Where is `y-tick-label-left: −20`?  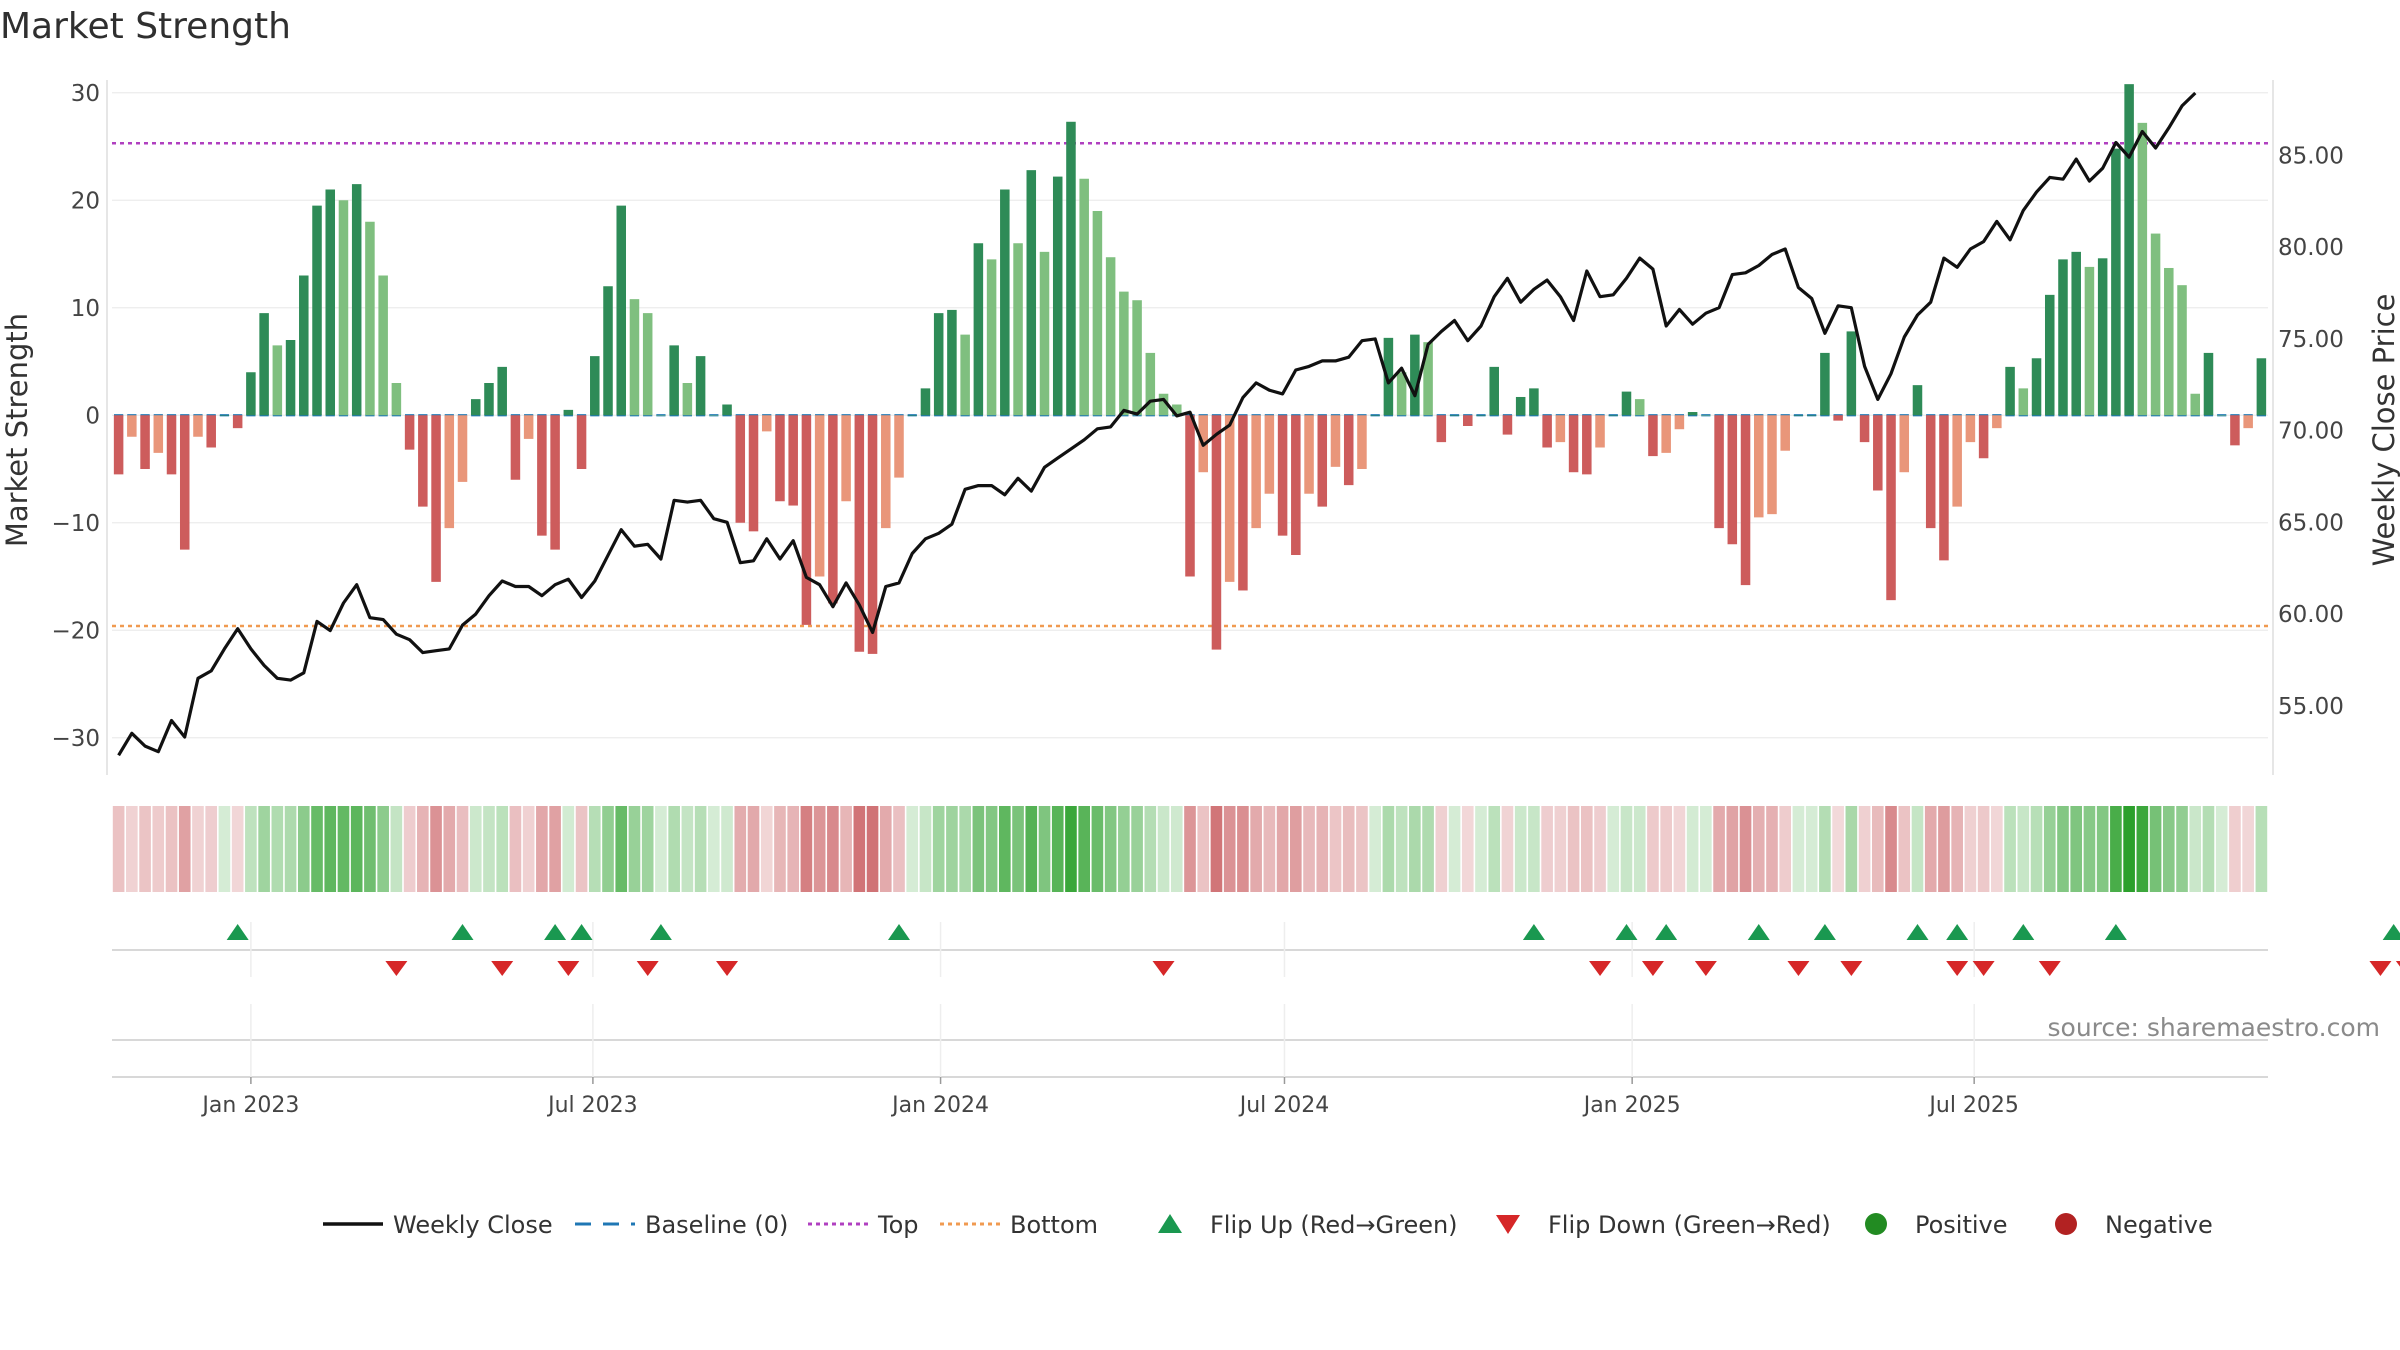 y-tick-label-left: −20 is located at coordinates (75, 631).